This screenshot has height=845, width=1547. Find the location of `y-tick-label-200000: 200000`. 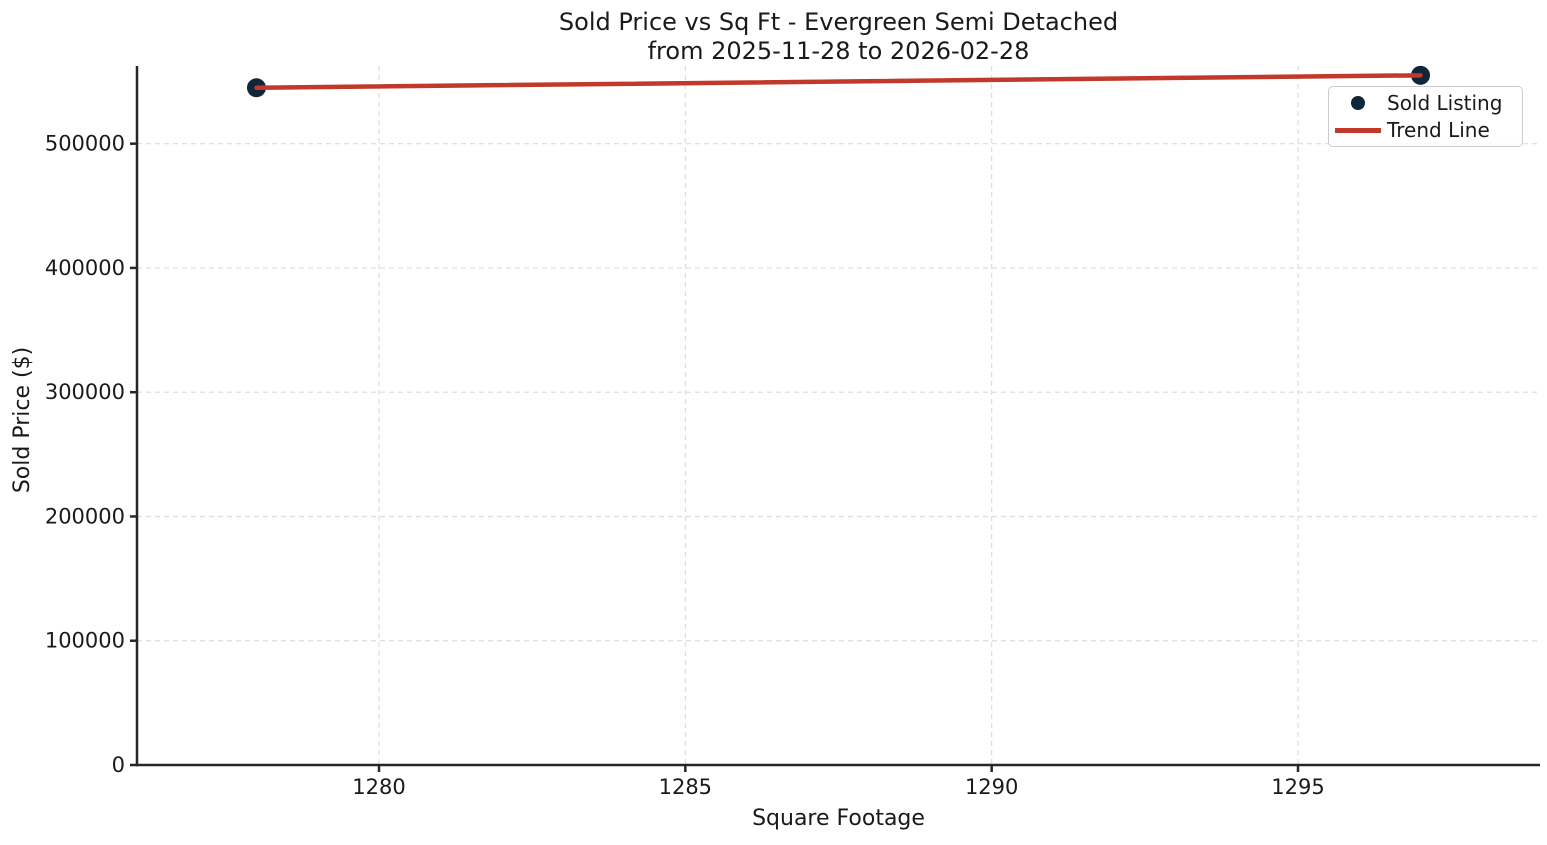

y-tick-label-200000: 200000 is located at coordinates (85, 516).